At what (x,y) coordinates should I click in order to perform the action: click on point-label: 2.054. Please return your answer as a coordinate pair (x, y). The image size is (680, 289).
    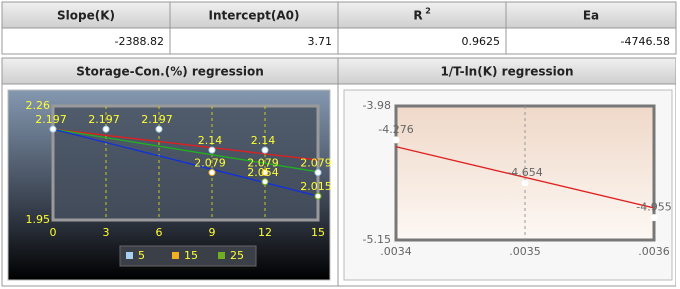
    Looking at the image, I should click on (263, 172).